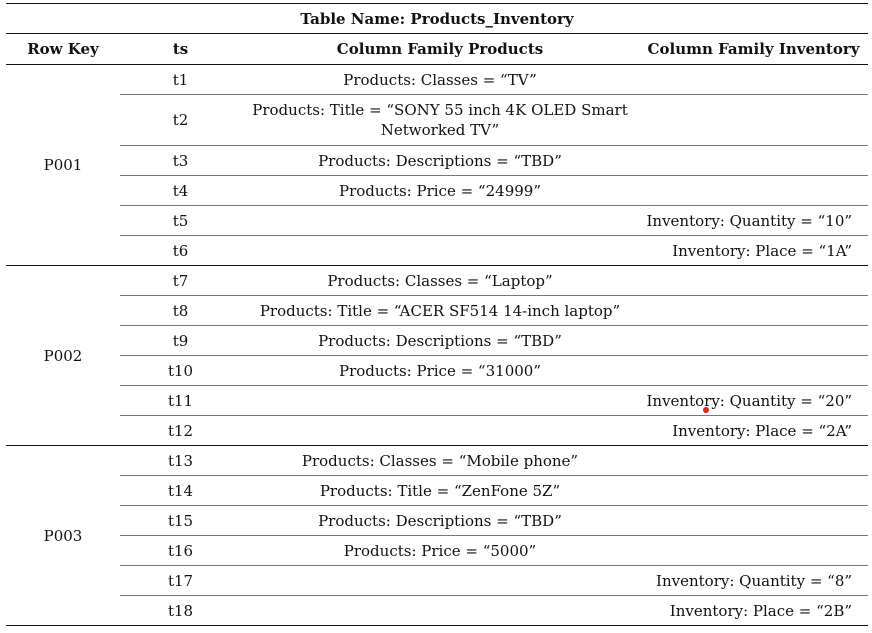 This screenshot has height=633, width=872. Describe the element at coordinates (180, 460) in the screenshot. I see `ts-cell: t13` at that location.